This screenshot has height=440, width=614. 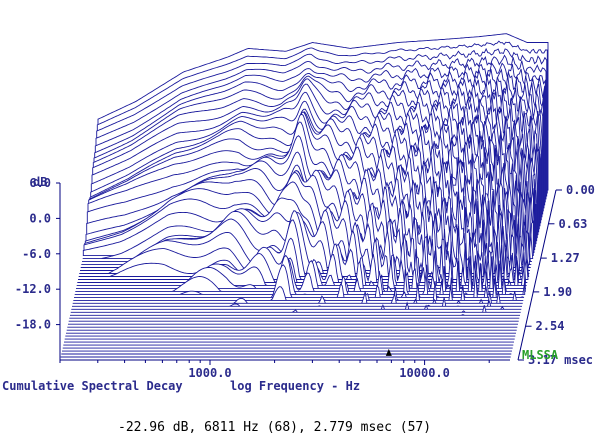 What do you see at coordinates (274, 427) in the screenshot?
I see `cursor-readout: -22.96 dB, 6811 Hz (68), 2.779 msec (57)` at bounding box center [274, 427].